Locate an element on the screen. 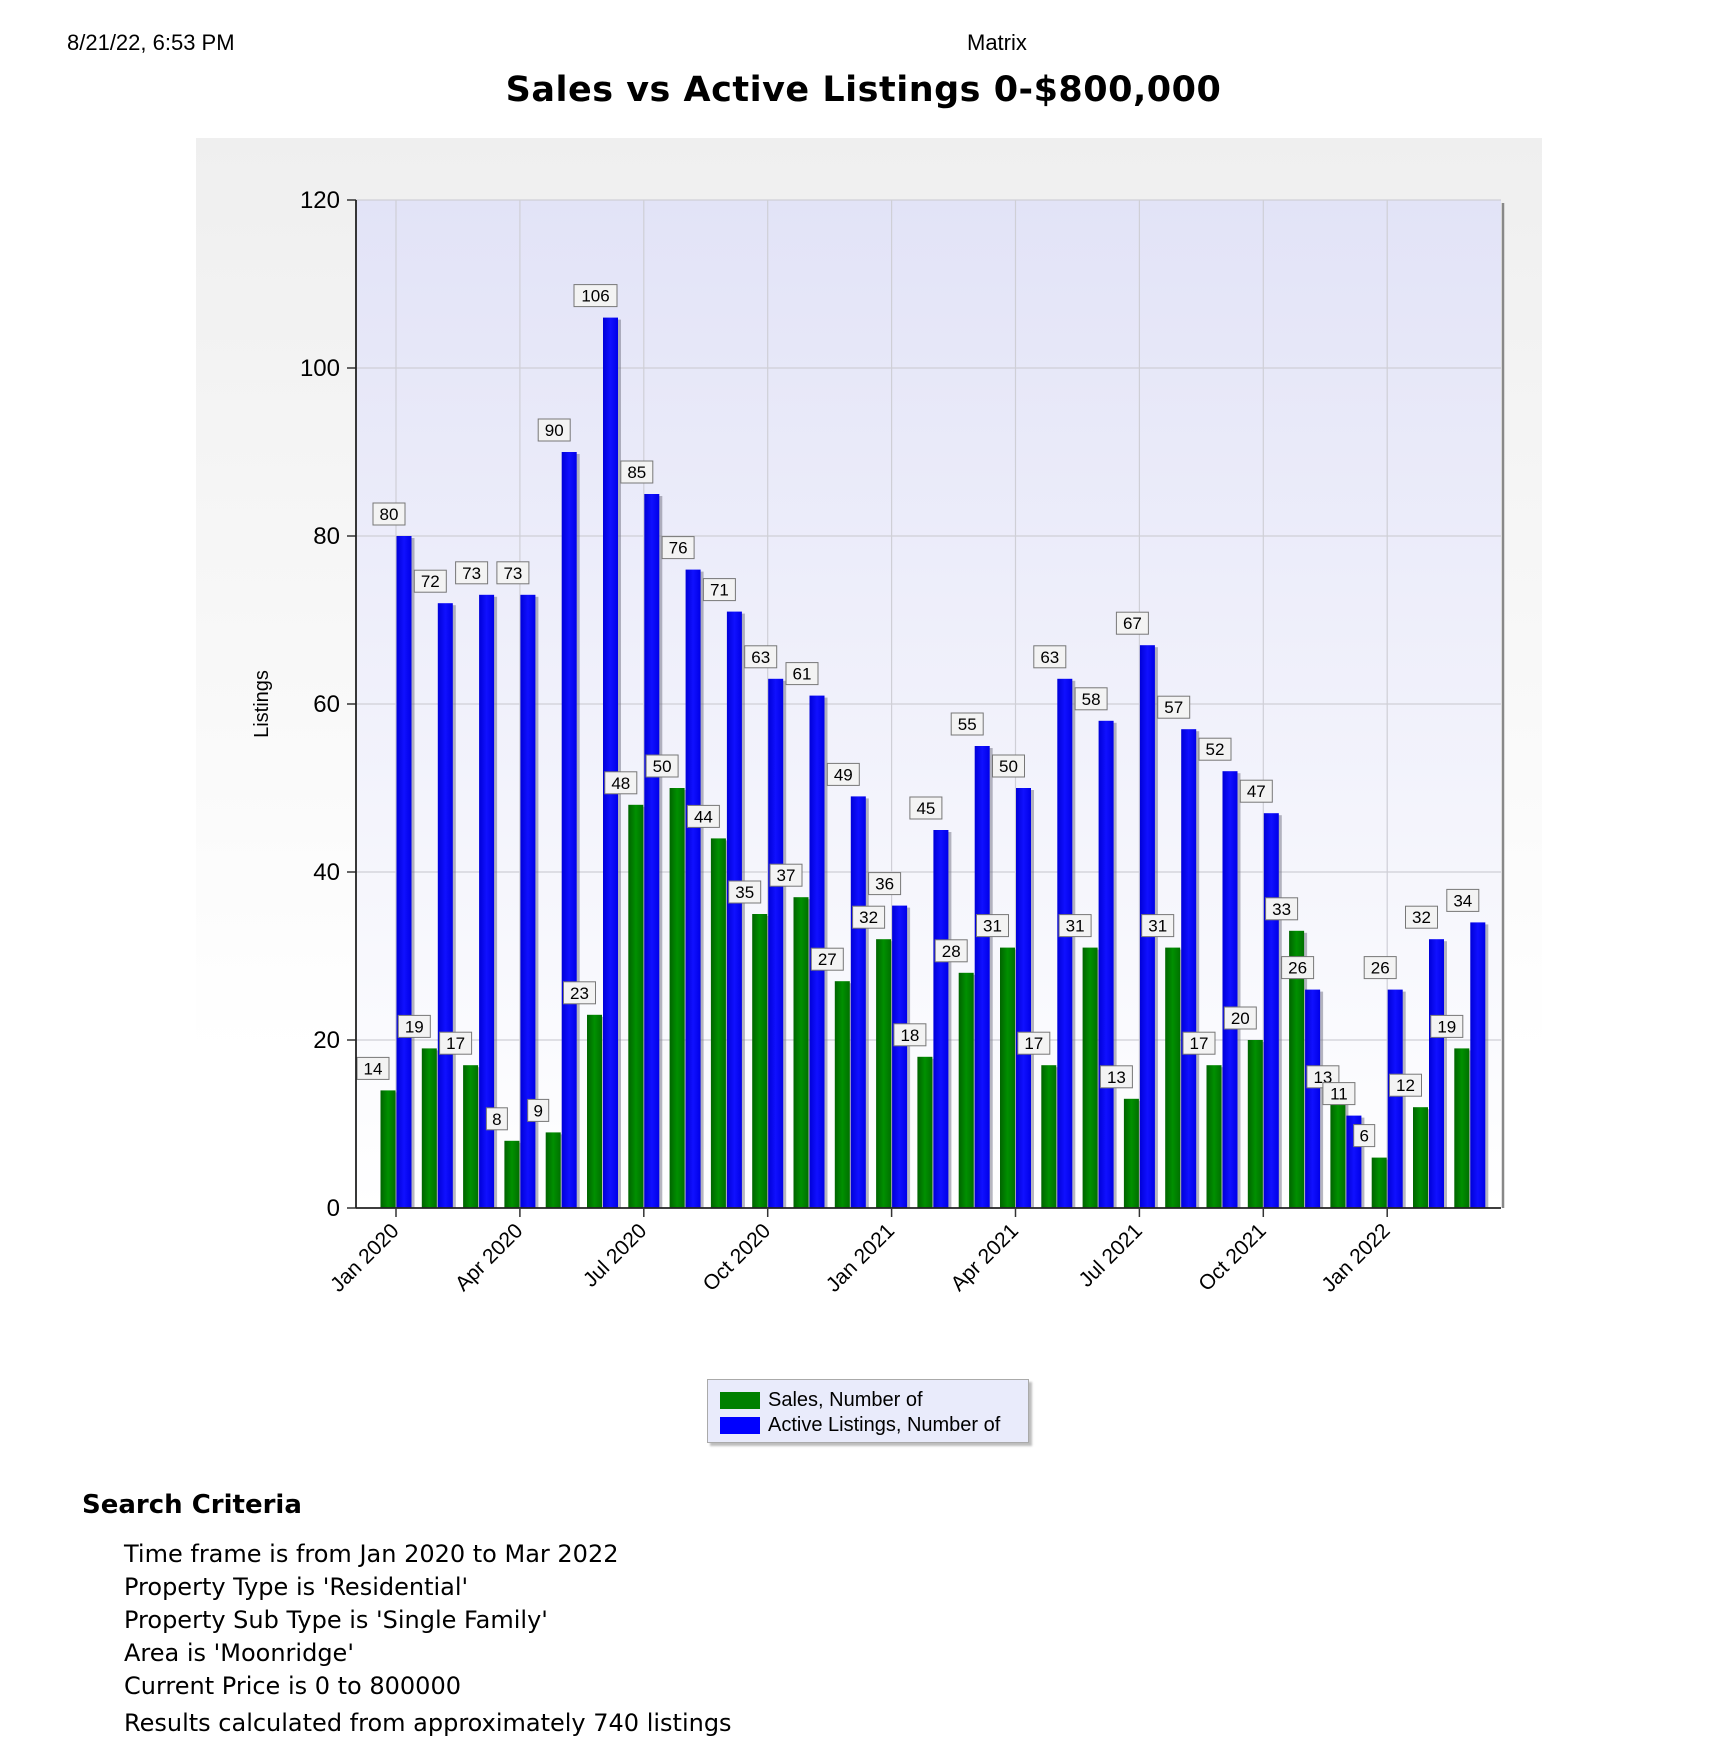 The height and width of the screenshot is (1740, 1727). data-label-sales: 18 is located at coordinates (909, 1035).